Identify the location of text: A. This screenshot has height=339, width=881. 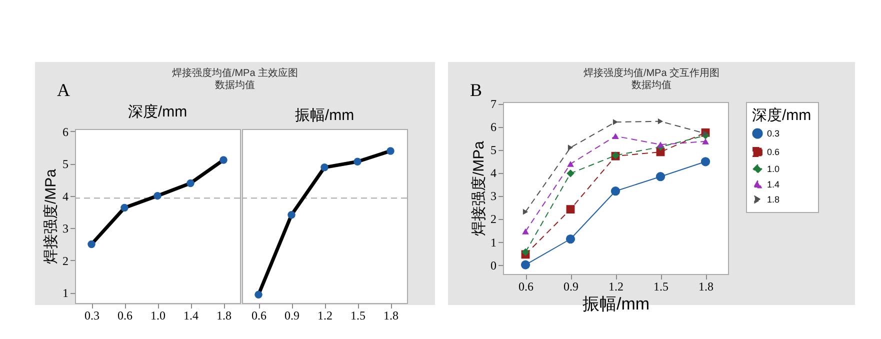
(63, 90).